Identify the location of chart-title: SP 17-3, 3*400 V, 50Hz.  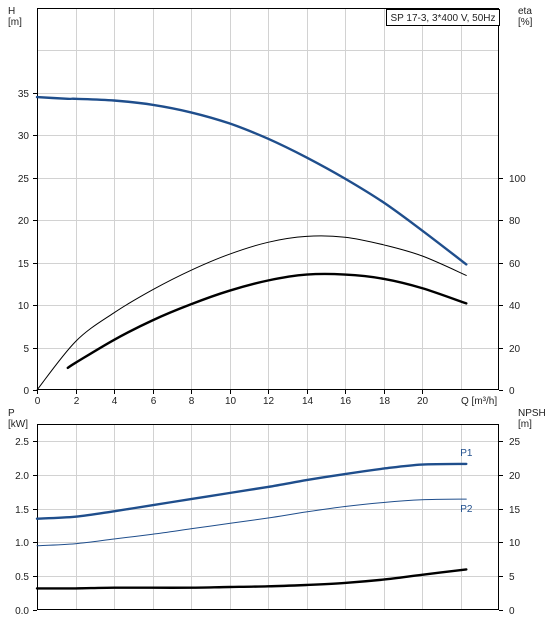
(442, 18).